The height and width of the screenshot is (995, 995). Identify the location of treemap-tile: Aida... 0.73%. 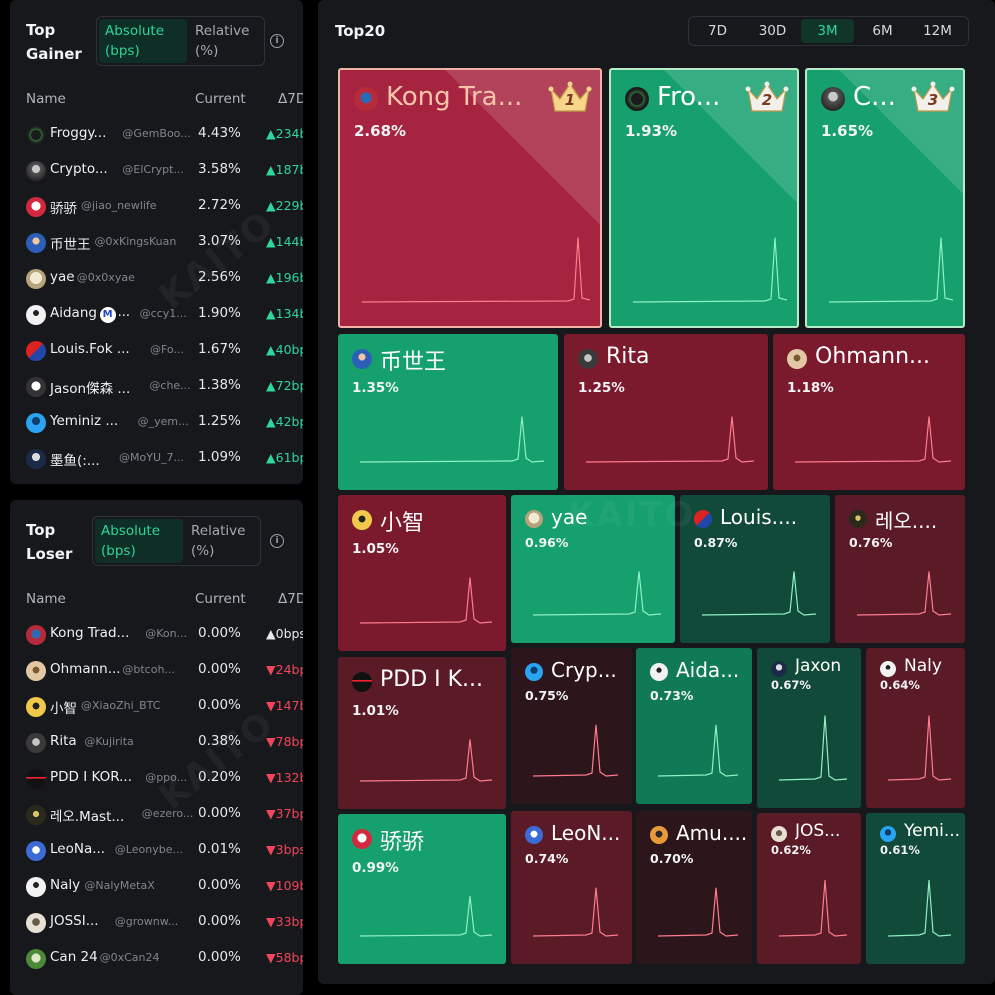
(694, 726).